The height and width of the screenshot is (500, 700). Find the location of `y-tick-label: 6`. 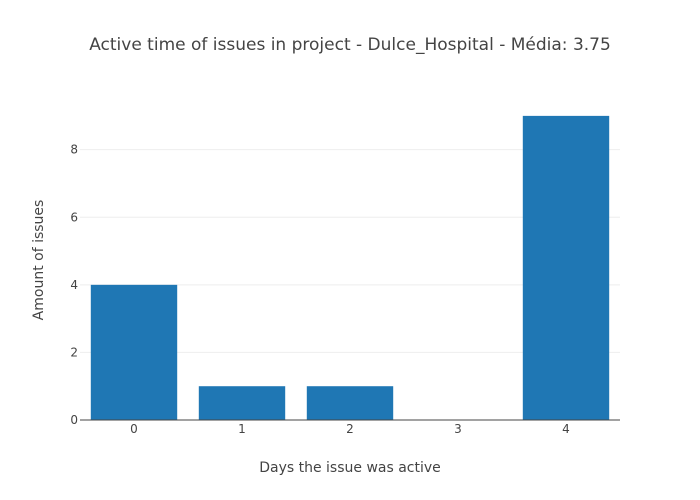

y-tick-label: 6 is located at coordinates (74, 217).